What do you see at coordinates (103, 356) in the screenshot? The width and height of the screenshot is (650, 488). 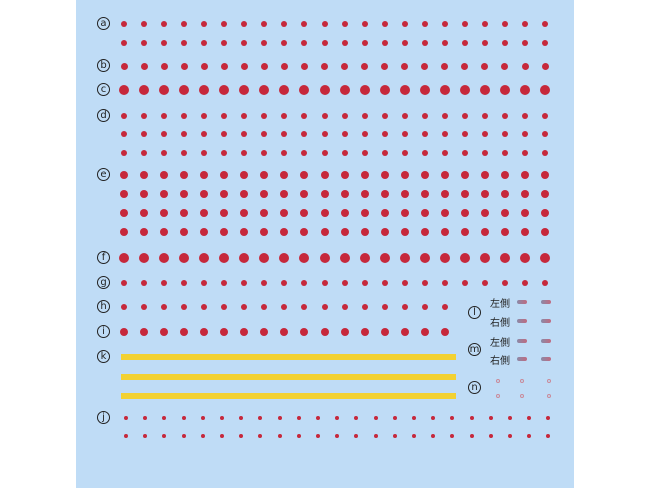 I see `label-k: k` at bounding box center [103, 356].